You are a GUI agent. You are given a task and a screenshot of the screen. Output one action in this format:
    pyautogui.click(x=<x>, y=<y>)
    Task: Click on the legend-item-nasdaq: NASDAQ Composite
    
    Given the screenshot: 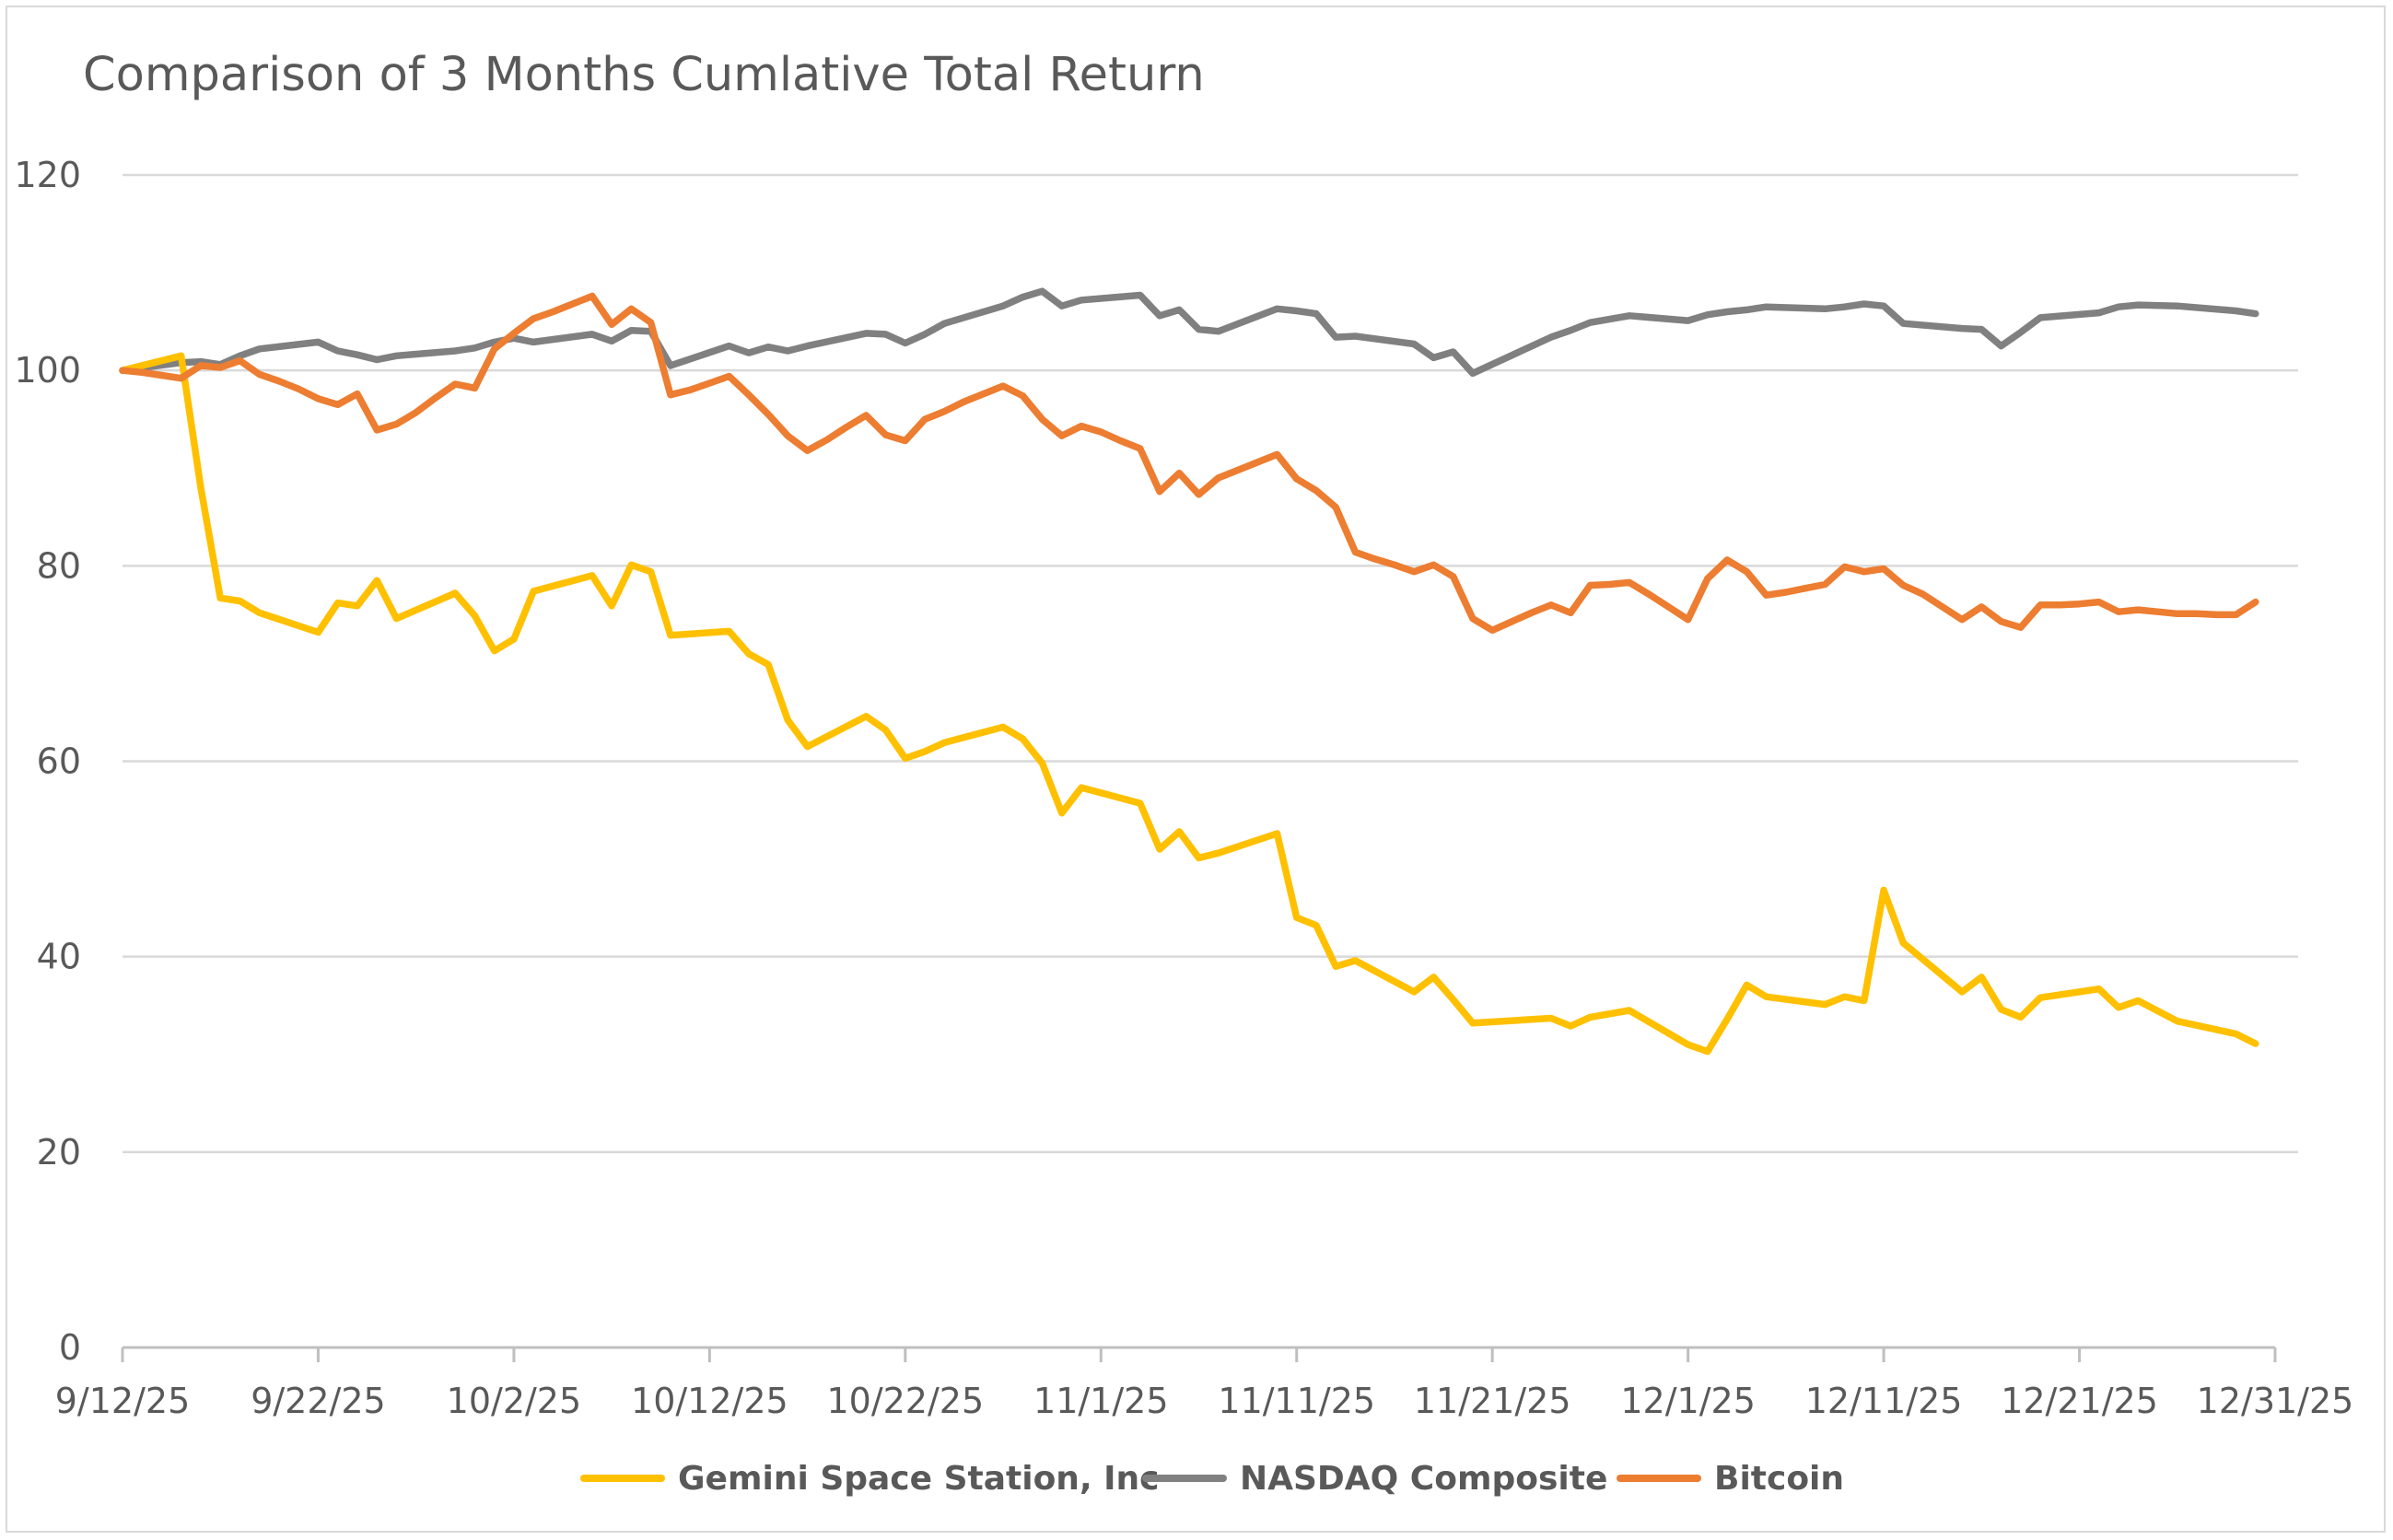 What is the action you would take?
    pyautogui.click(x=1374, y=1478)
    